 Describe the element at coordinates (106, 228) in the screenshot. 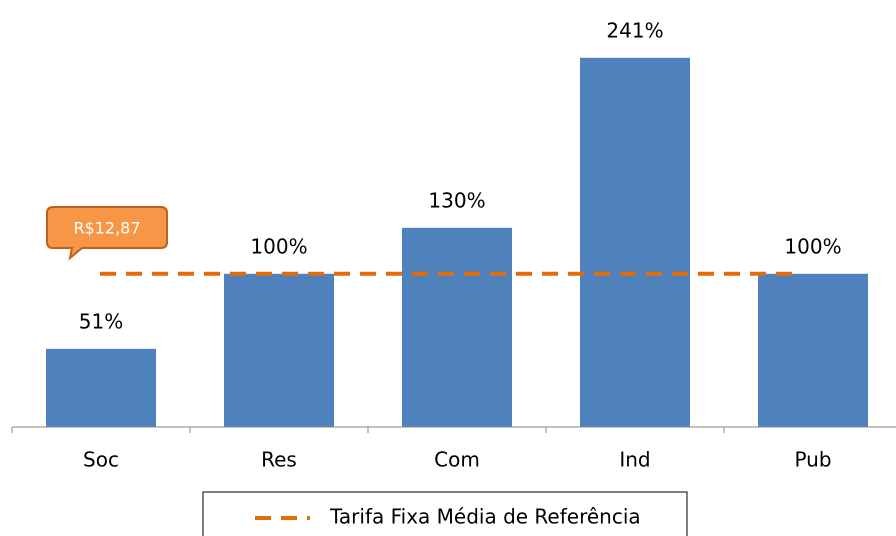

I see `callout-label: R$12,87` at that location.